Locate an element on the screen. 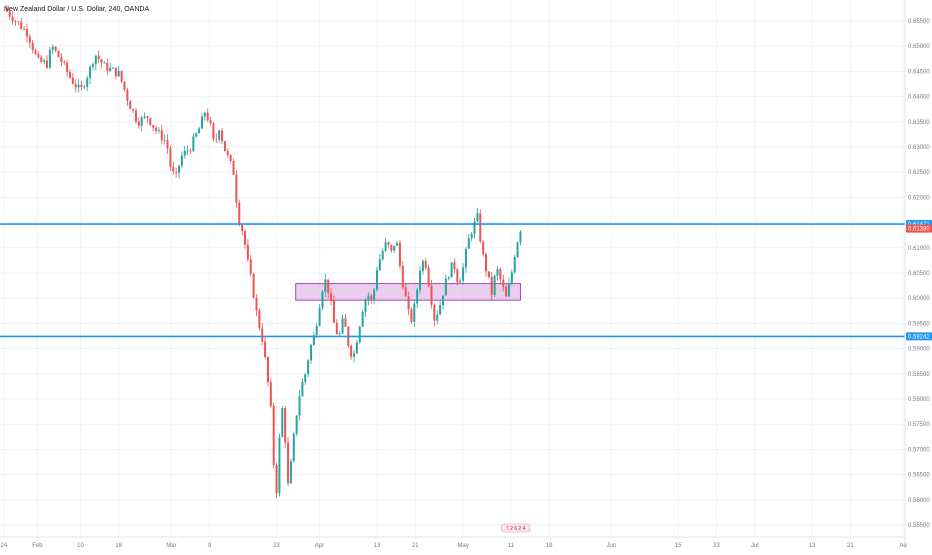 This screenshot has width=932, height=555. y-tick-label: 0.56000 is located at coordinates (919, 501).